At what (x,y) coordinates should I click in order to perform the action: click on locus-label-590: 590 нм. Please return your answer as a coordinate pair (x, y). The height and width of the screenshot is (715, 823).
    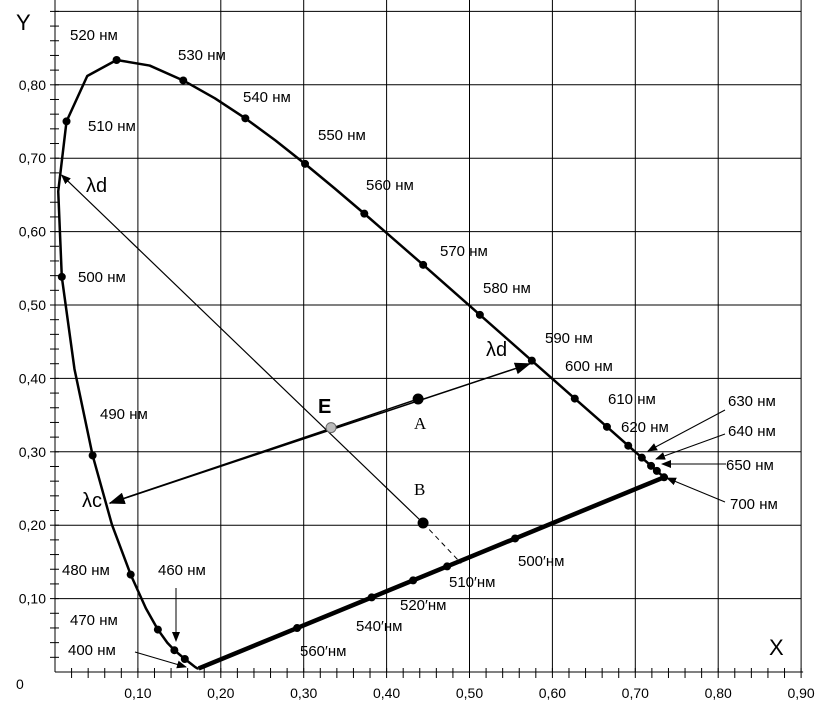
    Looking at the image, I should click on (569, 338).